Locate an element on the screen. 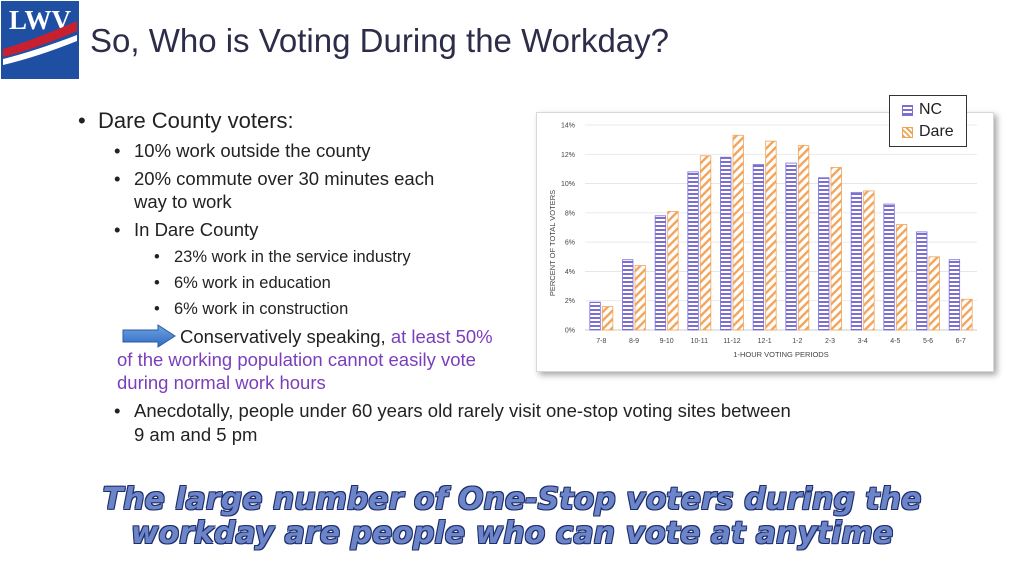 The height and width of the screenshot is (576, 1024). x-tick-label: 3-4 is located at coordinates (863, 341).